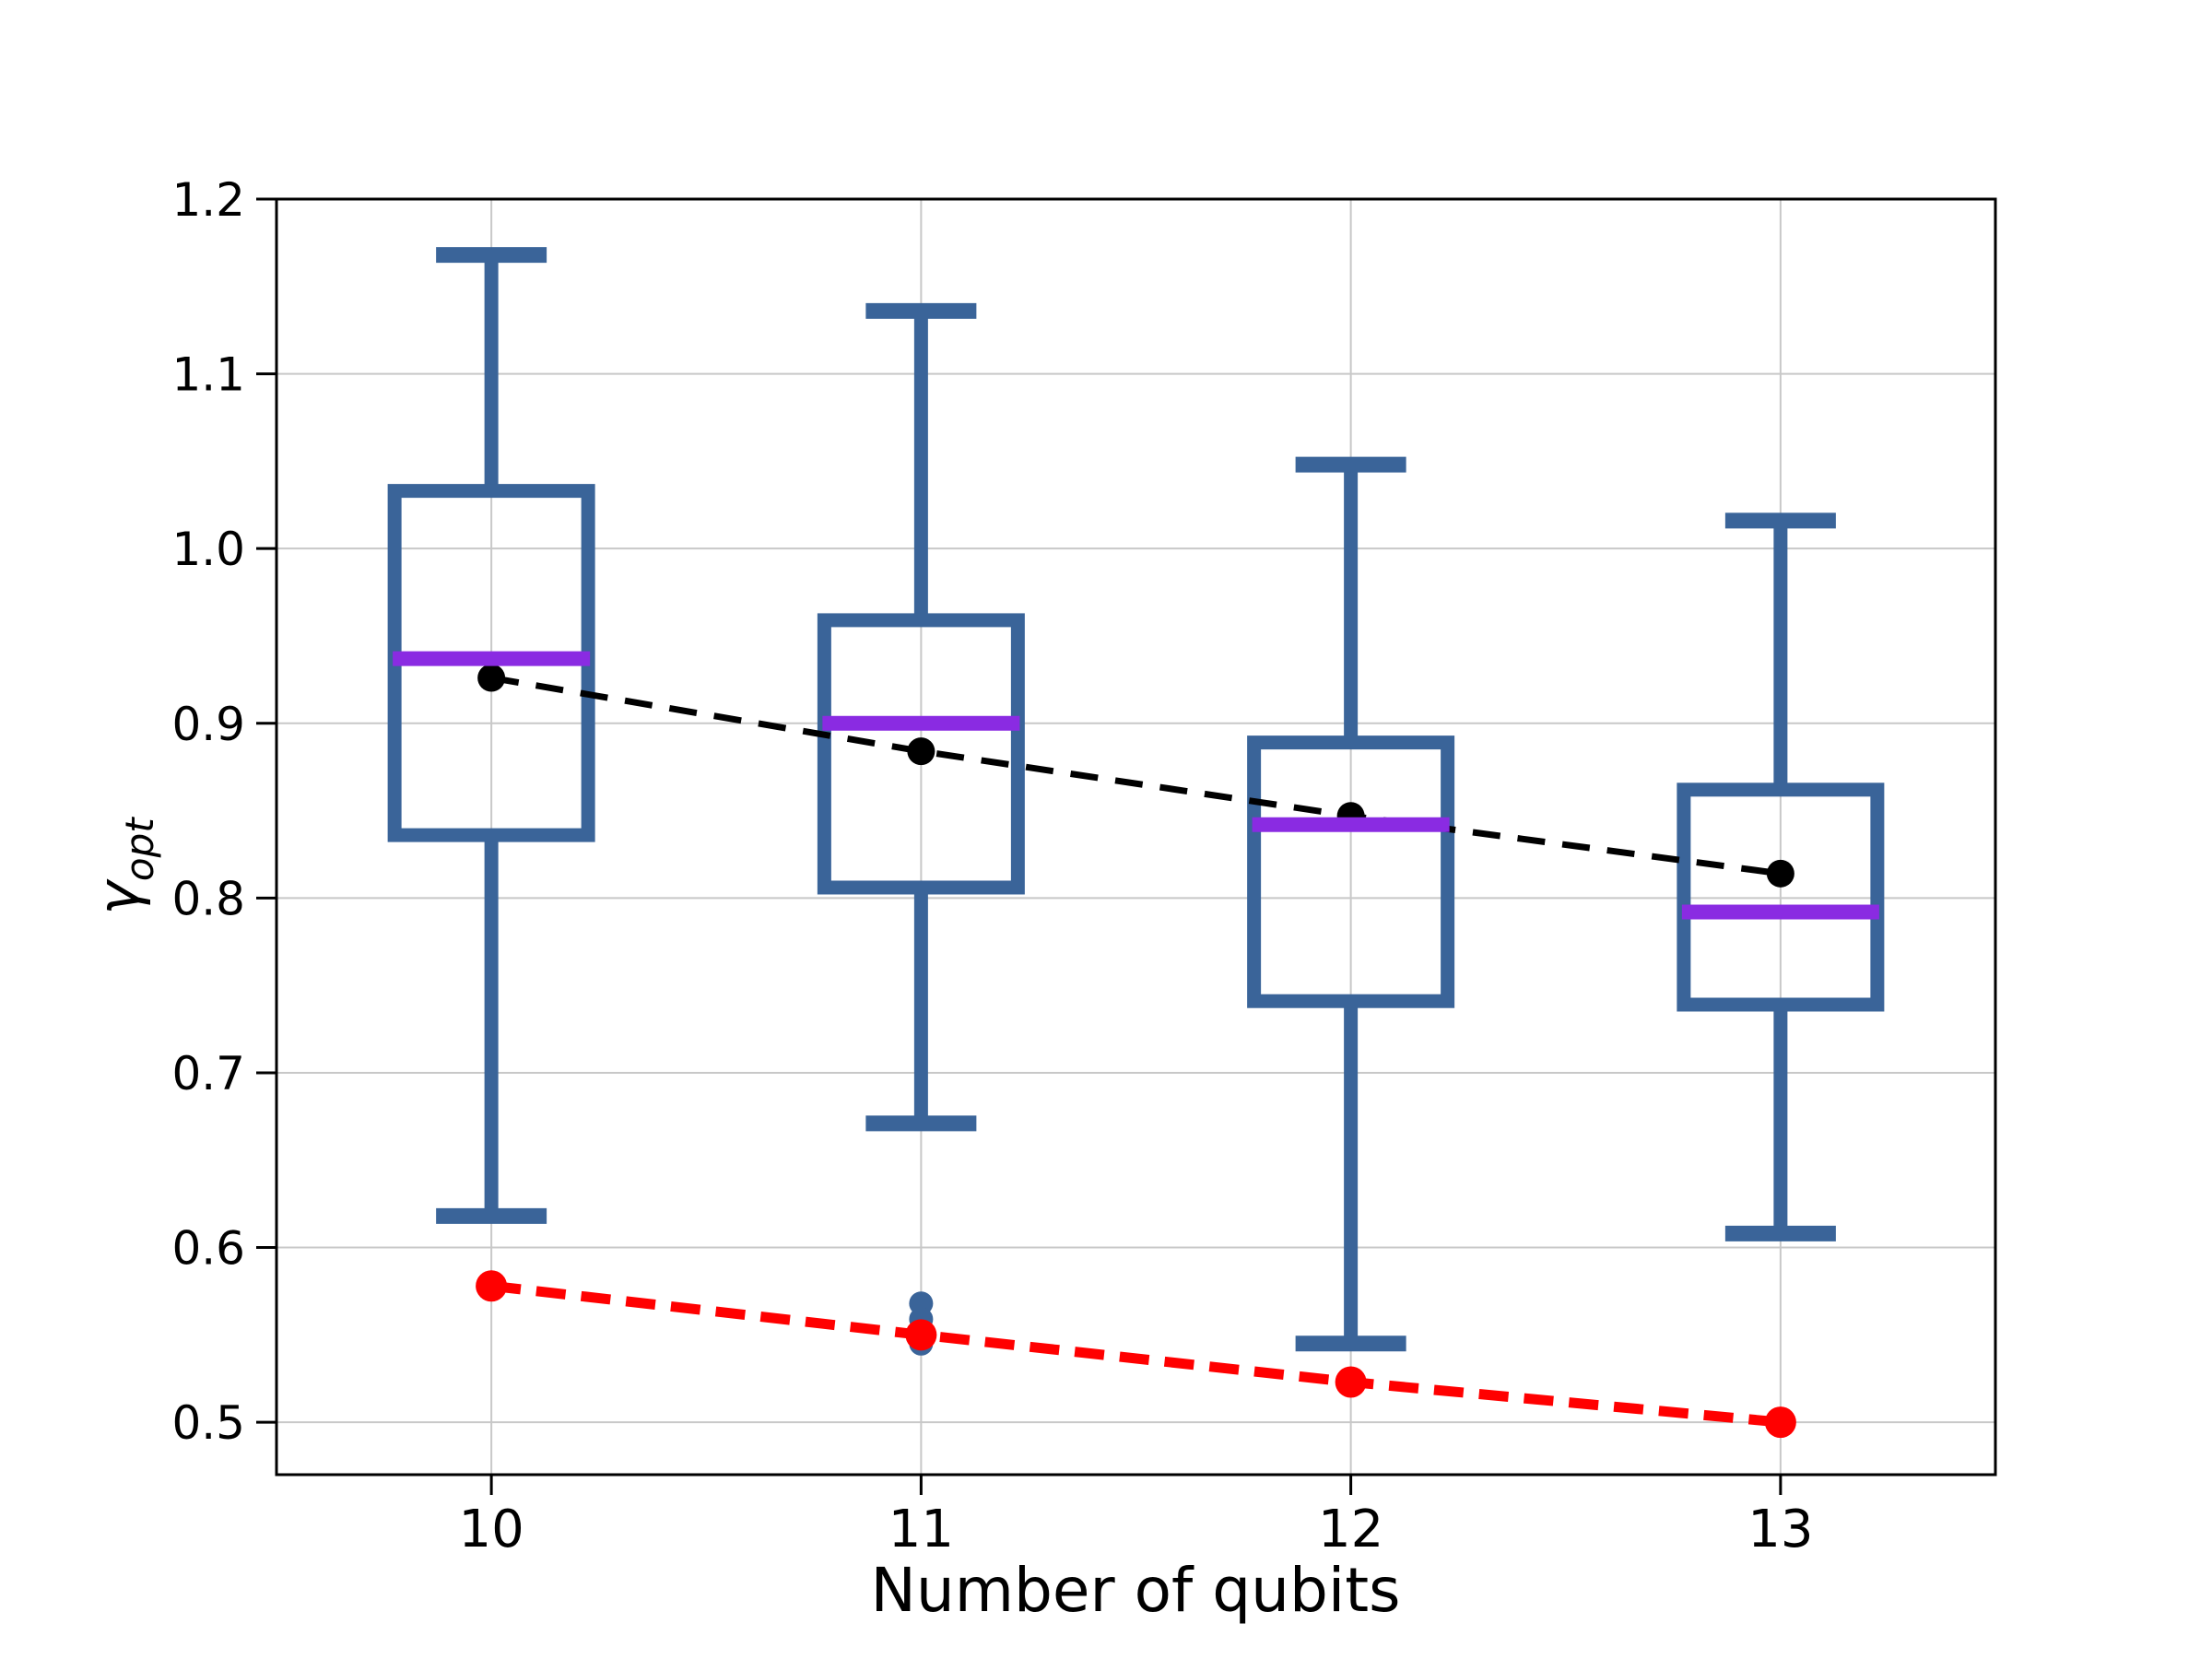 This screenshot has width=2212, height=1659. Describe the element at coordinates (139, 849) in the screenshot. I see `y-axis-label-subscript: opt` at that location.